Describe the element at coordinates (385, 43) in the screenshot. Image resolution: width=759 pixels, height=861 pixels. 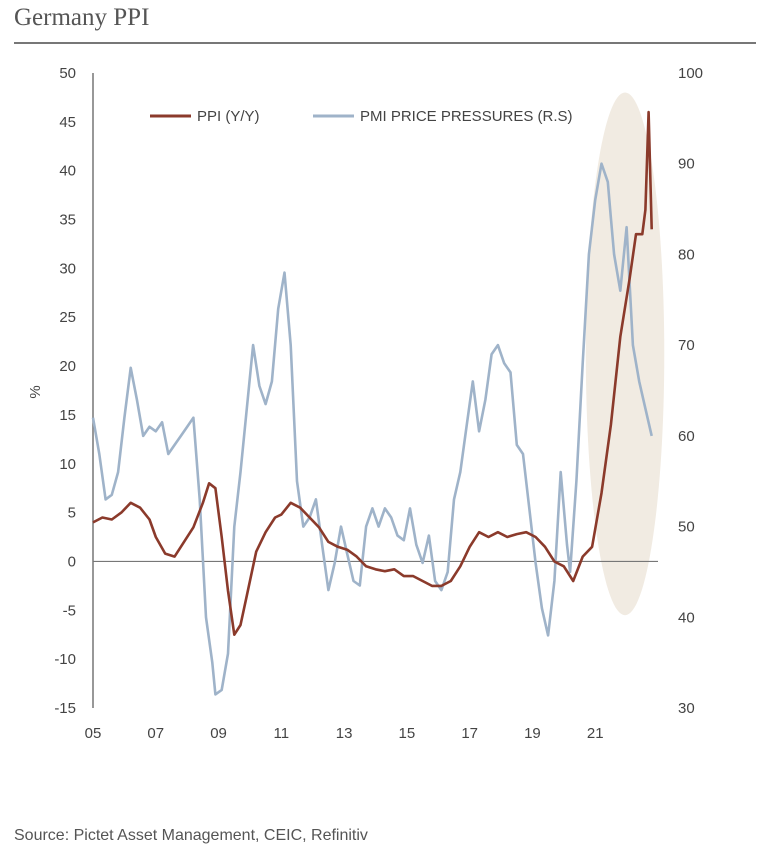
I see `title-rule` at that location.